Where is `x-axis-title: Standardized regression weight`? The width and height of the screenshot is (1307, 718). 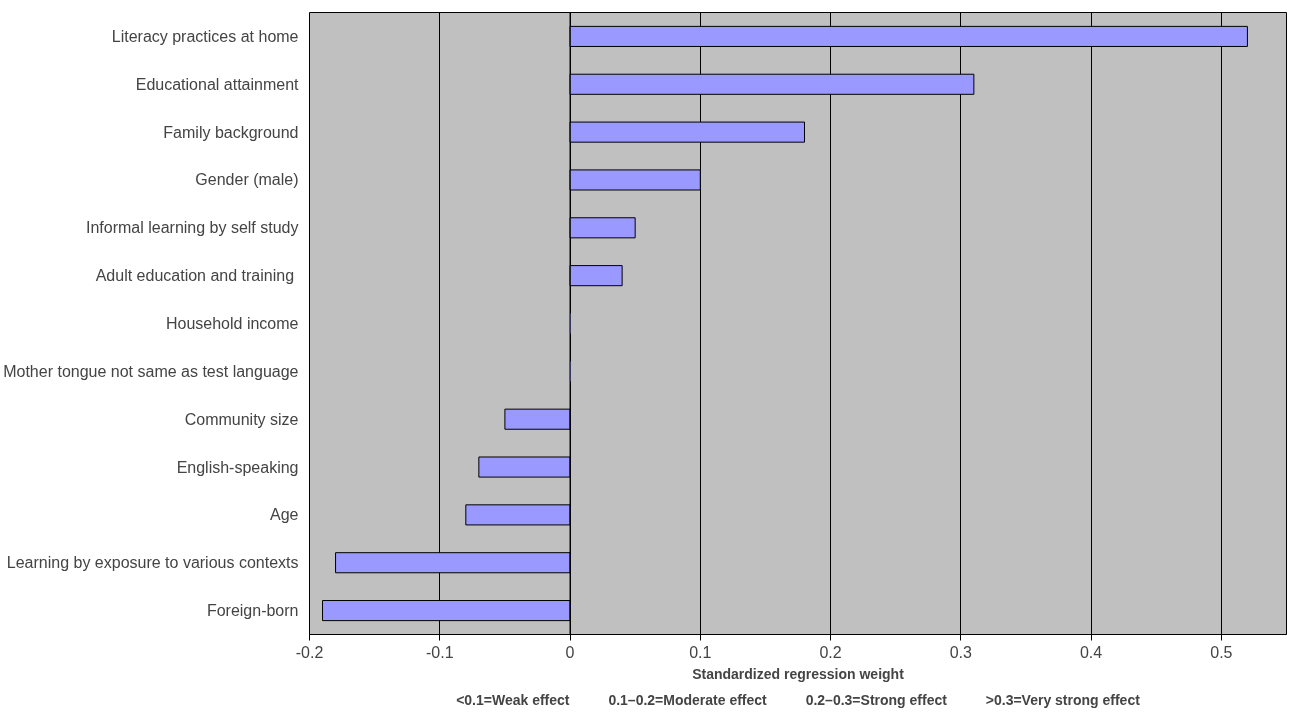 x-axis-title: Standardized regression weight is located at coordinates (798, 673).